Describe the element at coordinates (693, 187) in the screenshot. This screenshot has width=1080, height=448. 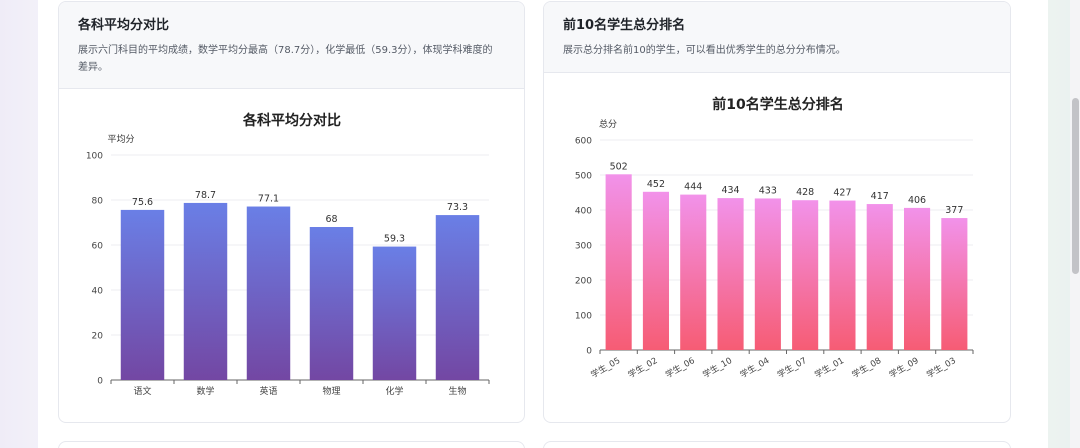
I see `data-label: 444` at that location.